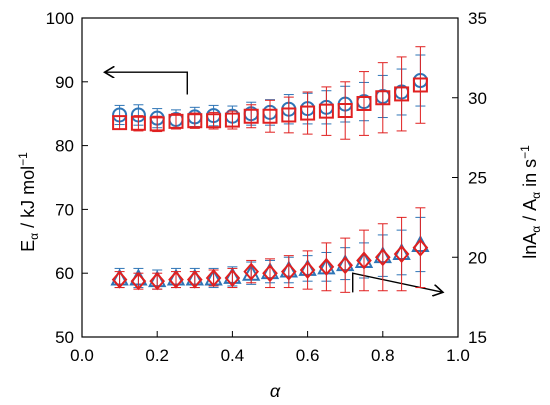 This screenshot has height=405, width=550. What do you see at coordinates (477, 98) in the screenshot?
I see `right-y-tick-label: 30` at bounding box center [477, 98].